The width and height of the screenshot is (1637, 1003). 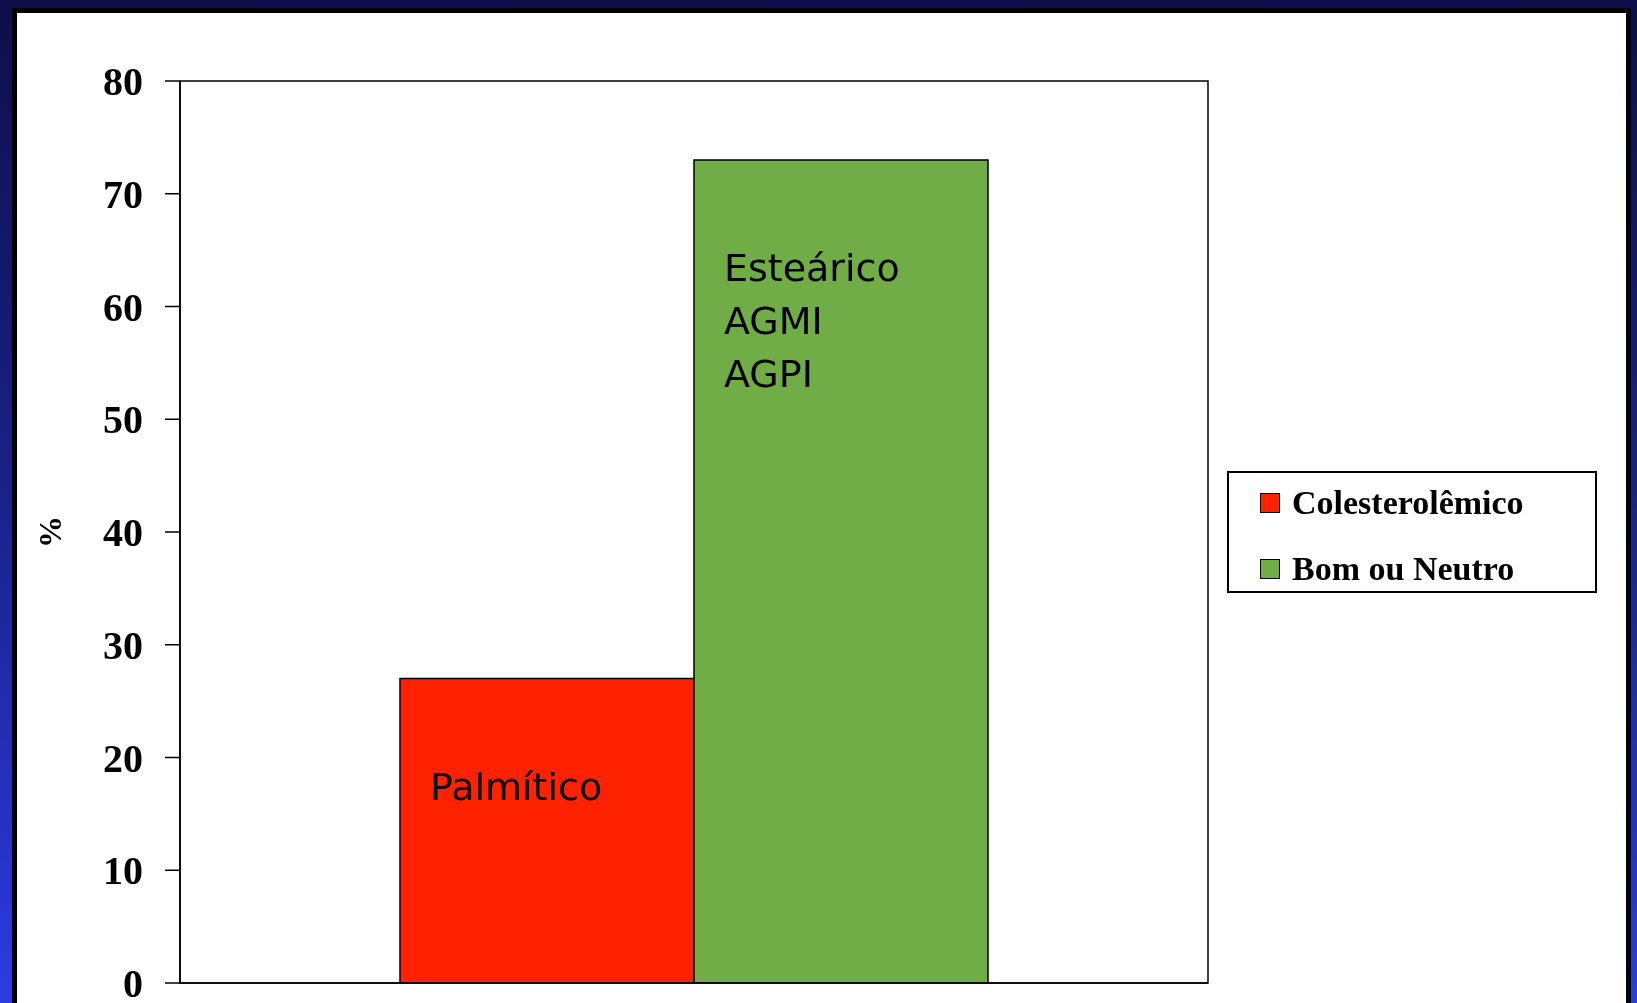 What do you see at coordinates (123, 194) in the screenshot?
I see `y-tick-label: 70` at bounding box center [123, 194].